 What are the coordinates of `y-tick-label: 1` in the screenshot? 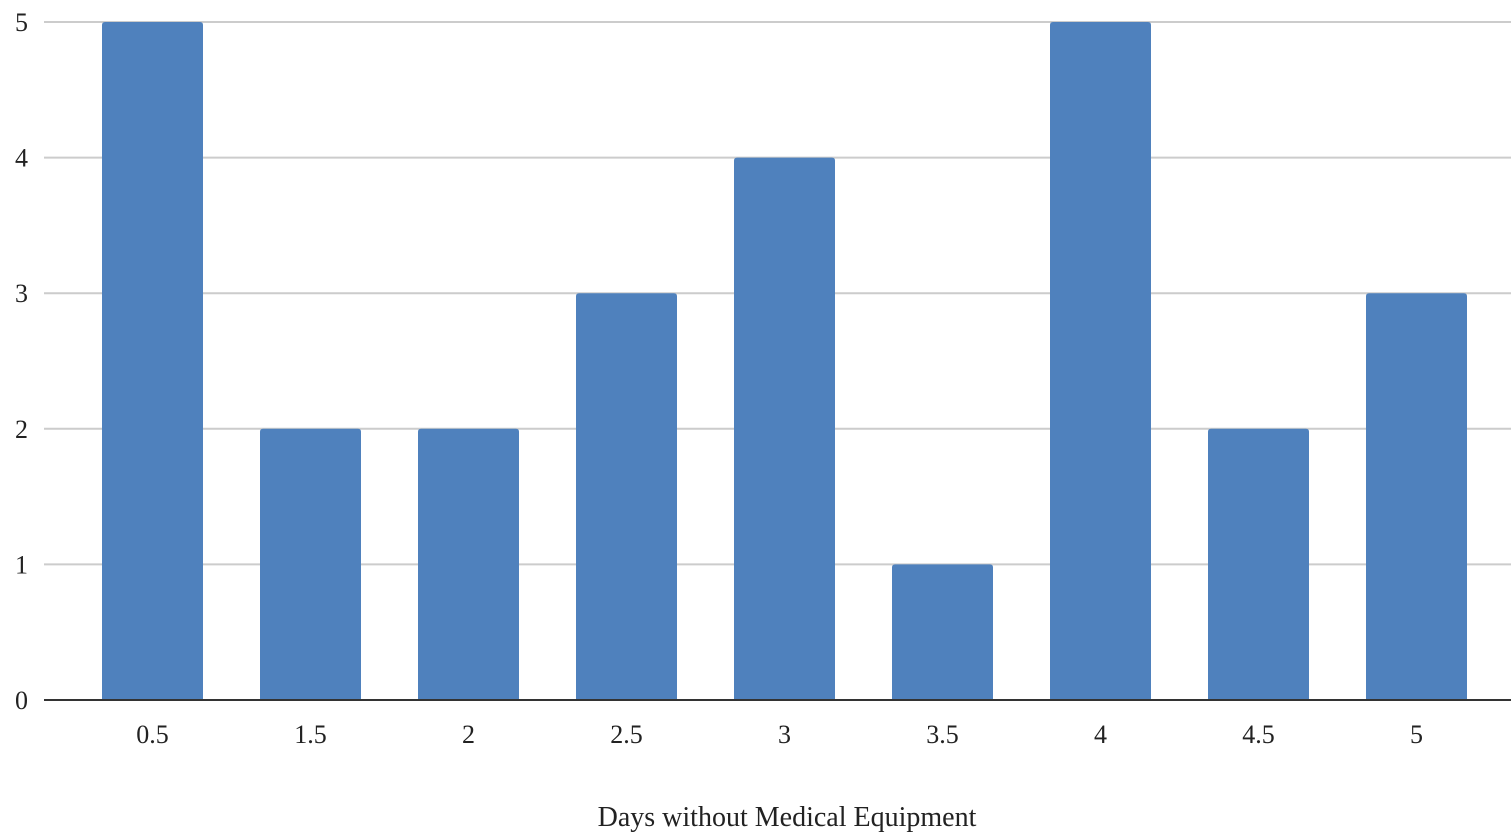 It's located at (21, 564).